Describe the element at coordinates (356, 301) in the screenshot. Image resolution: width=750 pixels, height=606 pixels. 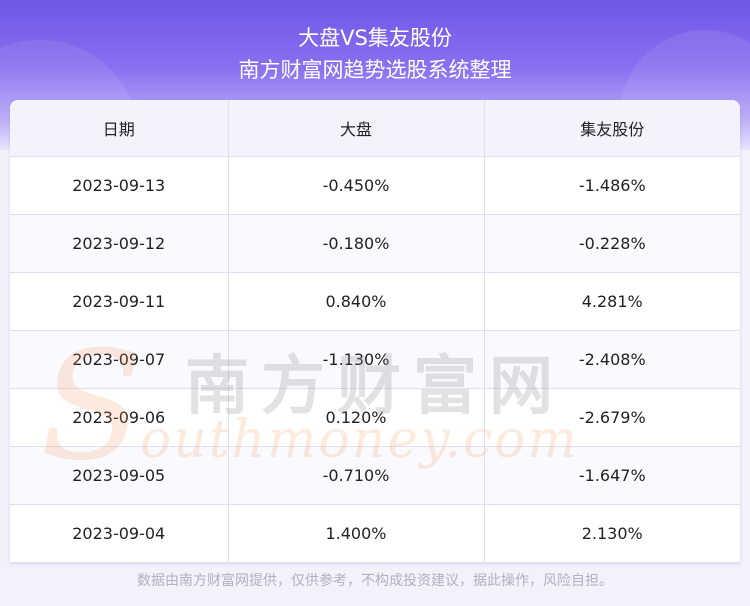
I see `cell-market-change: 0.840%` at that location.